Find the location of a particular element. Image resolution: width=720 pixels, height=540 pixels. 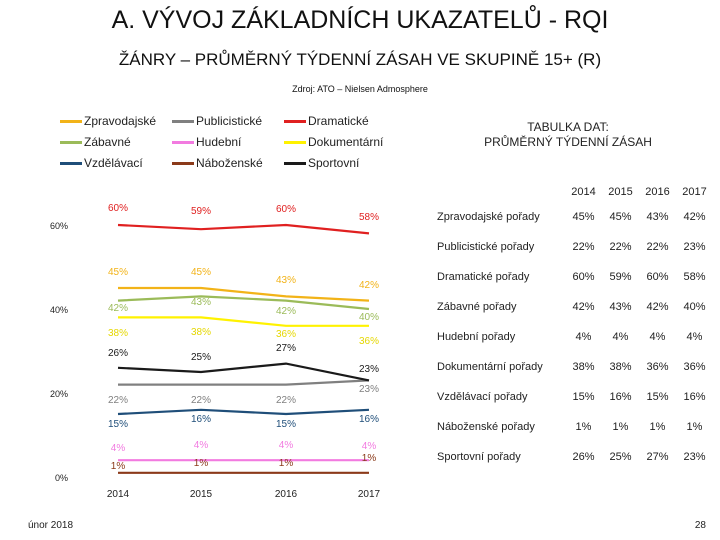

table-row: Zpravodajské pořady 45% 45% 43% 42% is located at coordinates (572, 217).